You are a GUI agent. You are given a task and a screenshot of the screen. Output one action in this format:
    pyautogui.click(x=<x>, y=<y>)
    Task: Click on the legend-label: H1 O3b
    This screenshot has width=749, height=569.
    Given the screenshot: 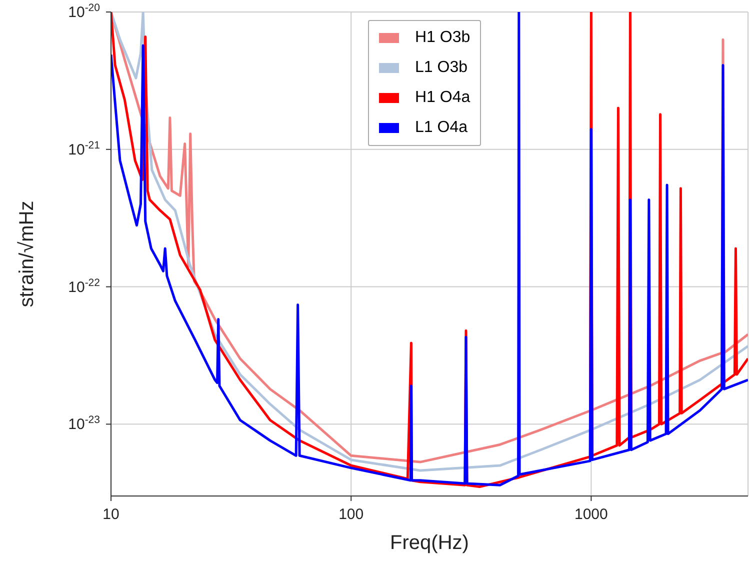 What is the action you would take?
    pyautogui.click(x=442, y=38)
    